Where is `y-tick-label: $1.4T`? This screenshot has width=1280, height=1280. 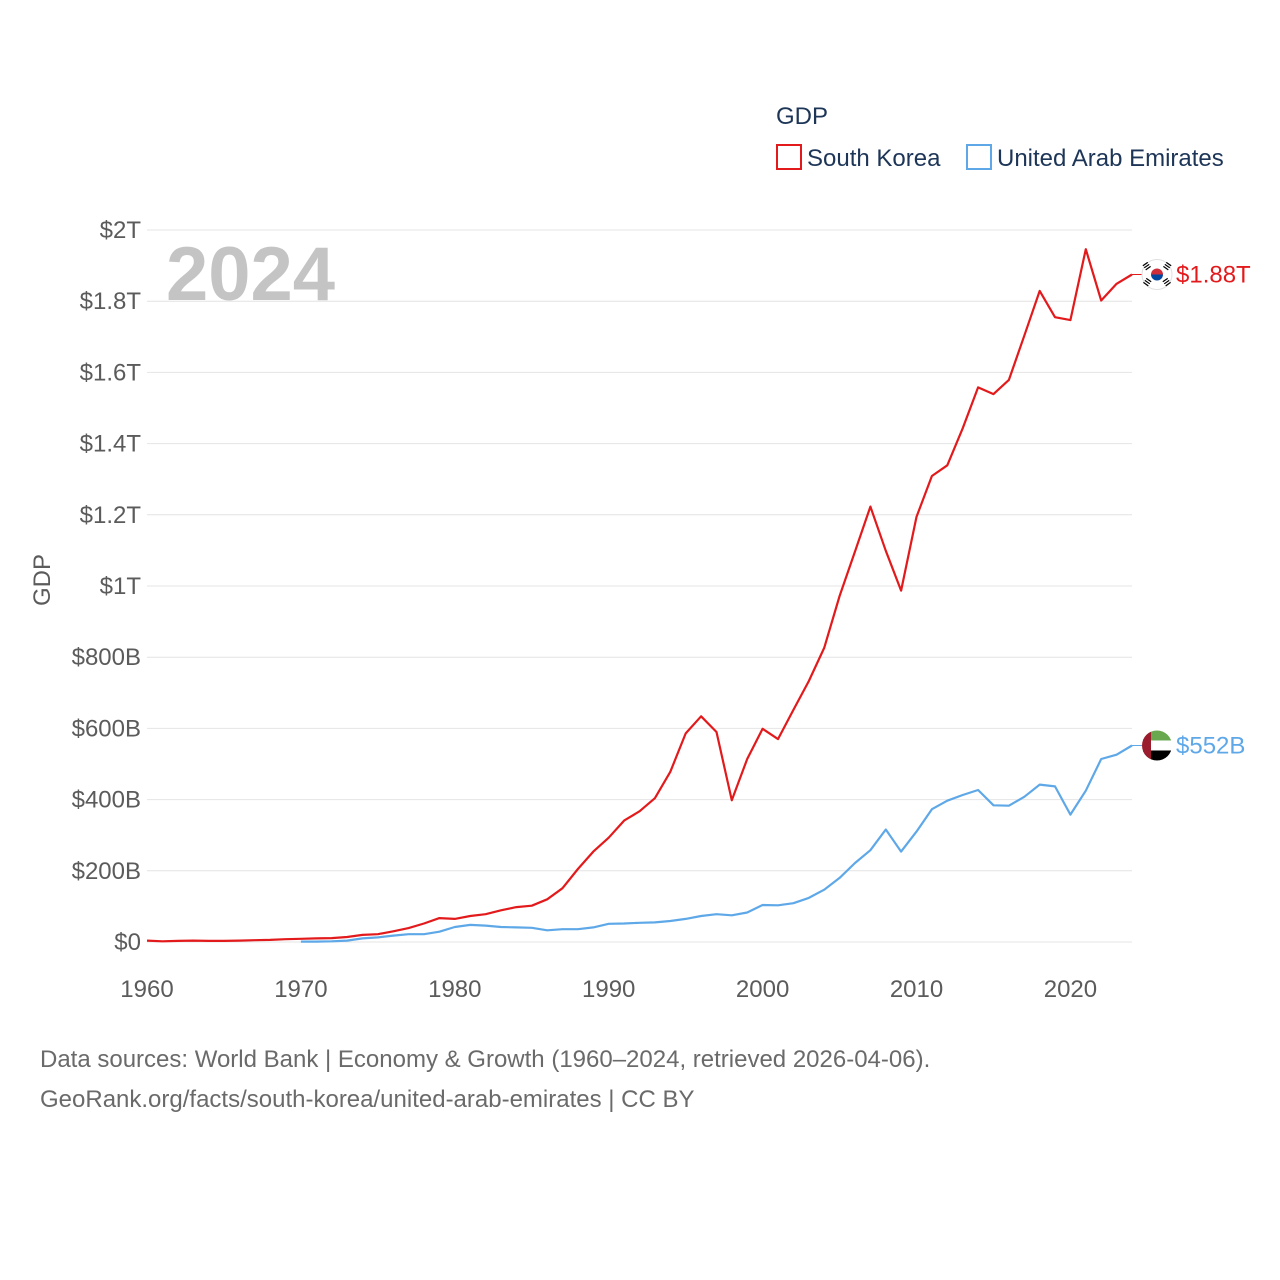
y-tick-label: $1.4T is located at coordinates (111, 444).